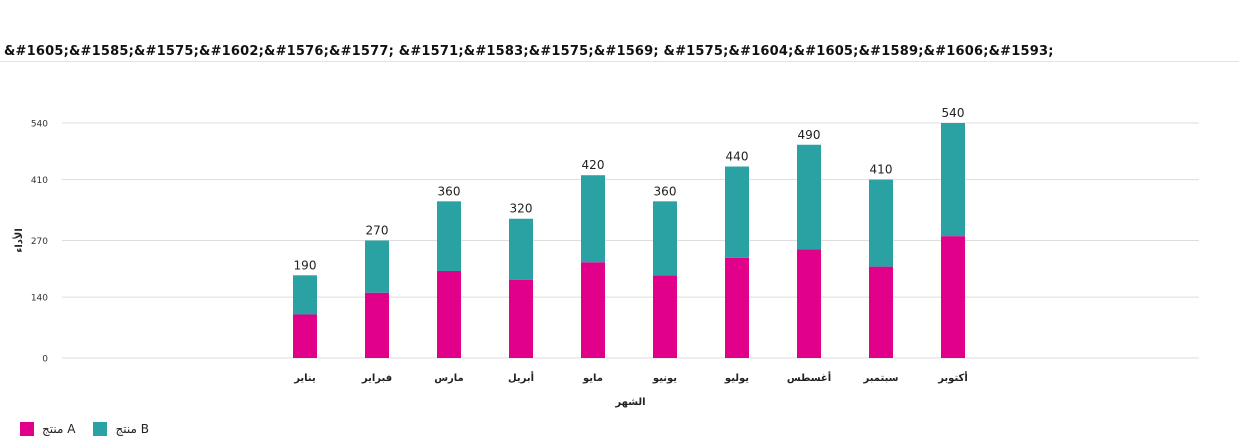 The width and height of the screenshot is (1239, 445). I want to click on data-label-total: 270, so click(377, 231).